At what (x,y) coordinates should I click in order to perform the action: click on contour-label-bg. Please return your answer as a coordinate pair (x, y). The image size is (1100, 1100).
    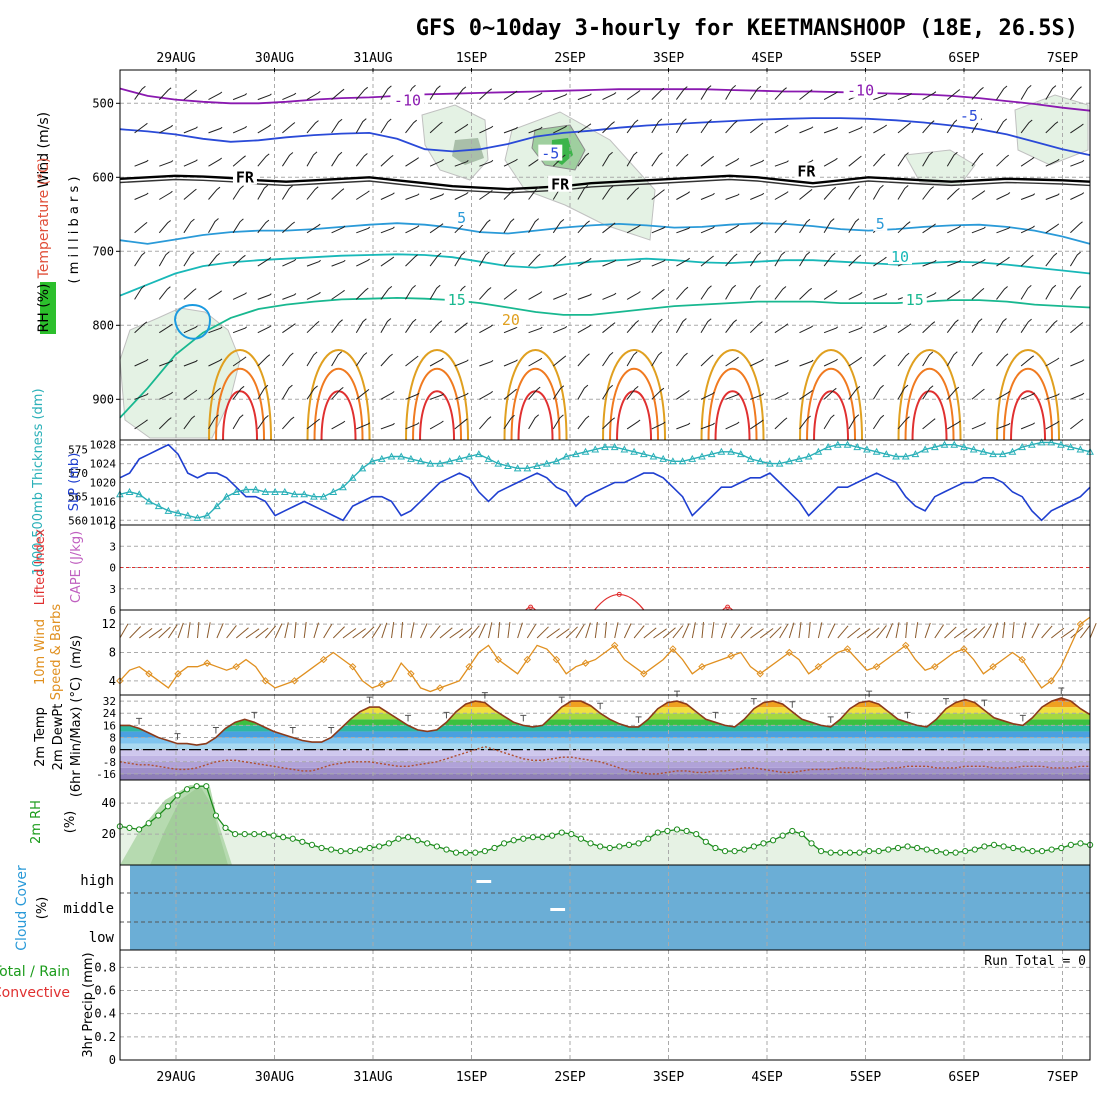
    Looking at the image, I should click on (560, 183).